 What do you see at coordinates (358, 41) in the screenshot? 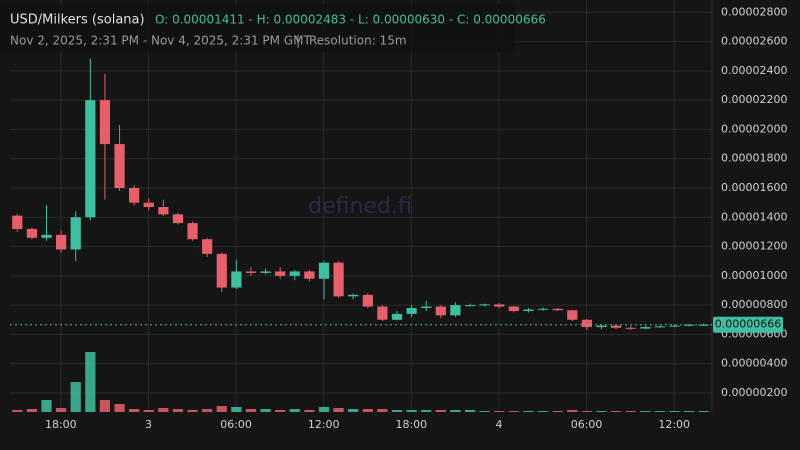
I see `resolution: Resolution: 15m` at bounding box center [358, 41].